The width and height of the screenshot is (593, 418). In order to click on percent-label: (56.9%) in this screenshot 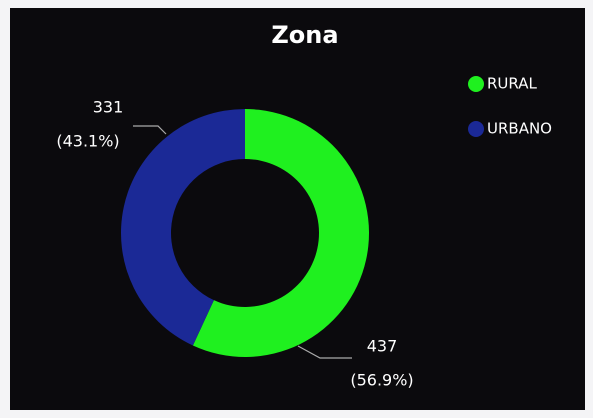, I will do `click(381, 380)`.